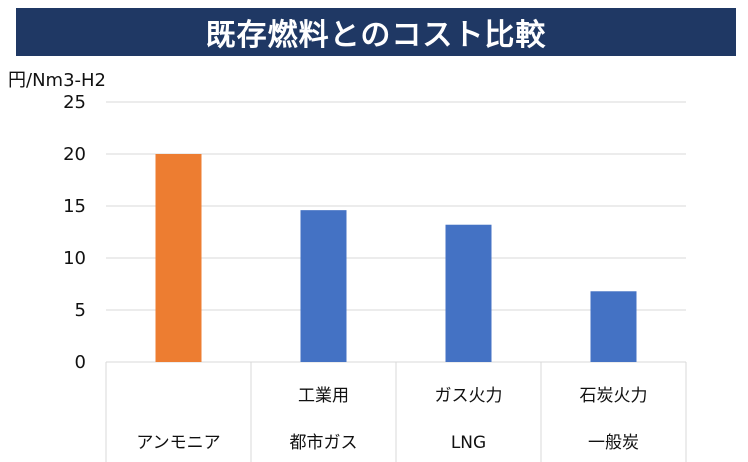 The height and width of the screenshot is (462, 748). Describe the element at coordinates (469, 396) in the screenshot. I see `category-label-2-line1: ガス火力` at that location.